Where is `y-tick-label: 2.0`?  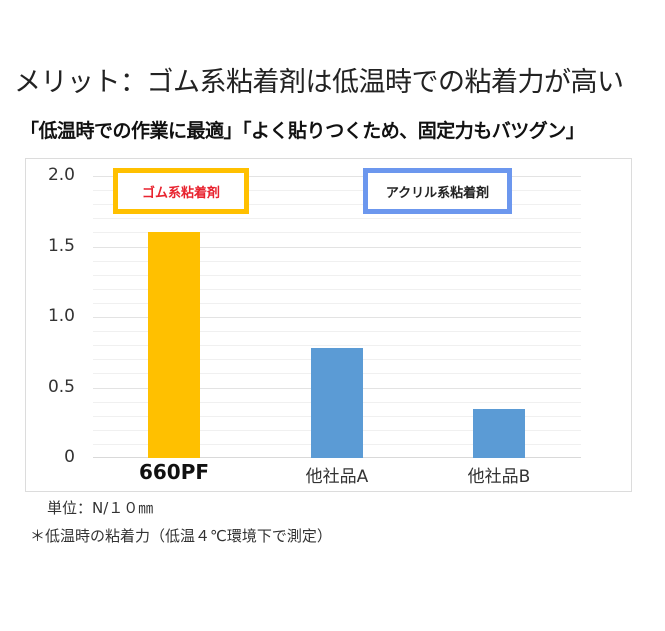 y-tick-label: 2.0 is located at coordinates (61, 175).